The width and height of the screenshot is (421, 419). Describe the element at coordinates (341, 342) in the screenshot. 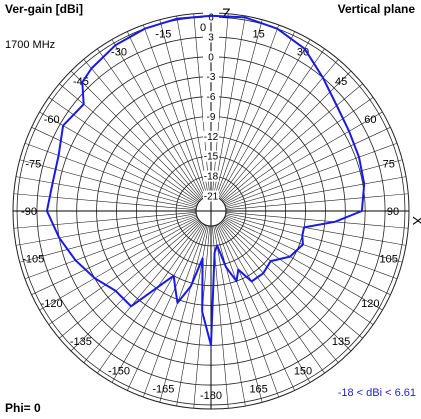

I see `angle-tick-label: 135` at that location.